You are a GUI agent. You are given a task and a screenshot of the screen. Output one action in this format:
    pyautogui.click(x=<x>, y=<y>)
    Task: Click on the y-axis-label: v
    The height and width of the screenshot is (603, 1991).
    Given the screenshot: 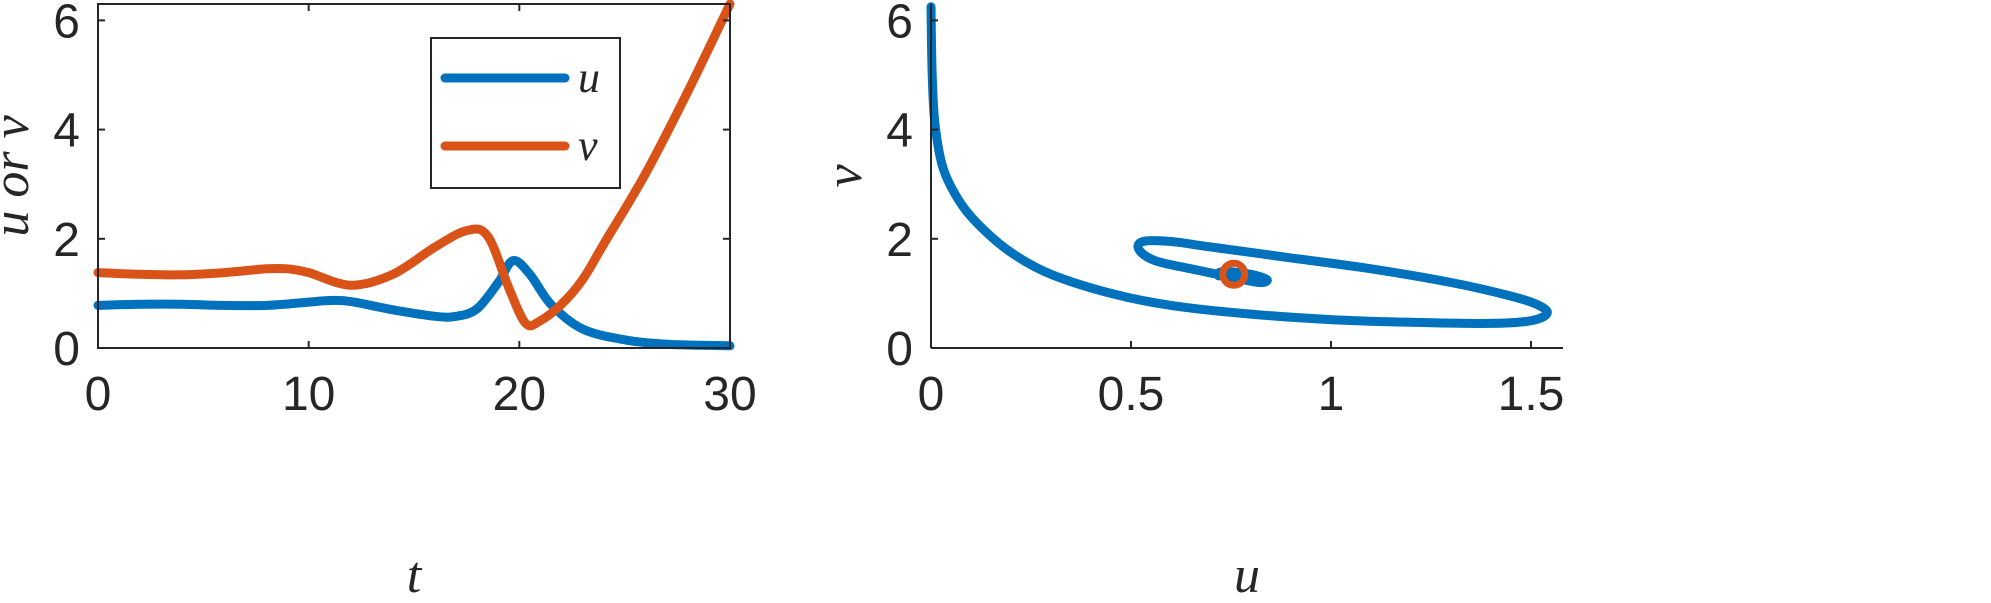 What is the action you would take?
    pyautogui.click(x=844, y=176)
    